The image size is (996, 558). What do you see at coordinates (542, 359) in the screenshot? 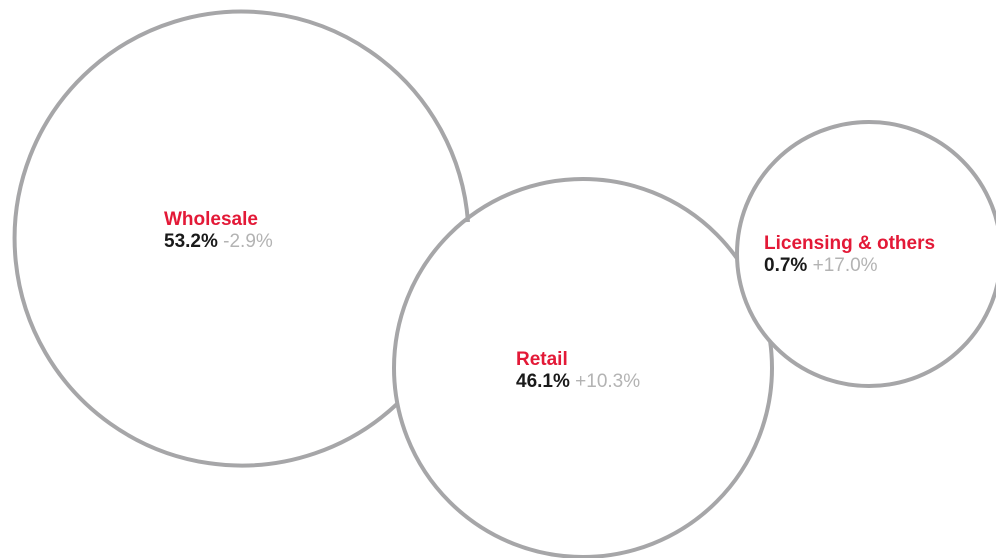
I see `retail-label: Retail` at bounding box center [542, 359].